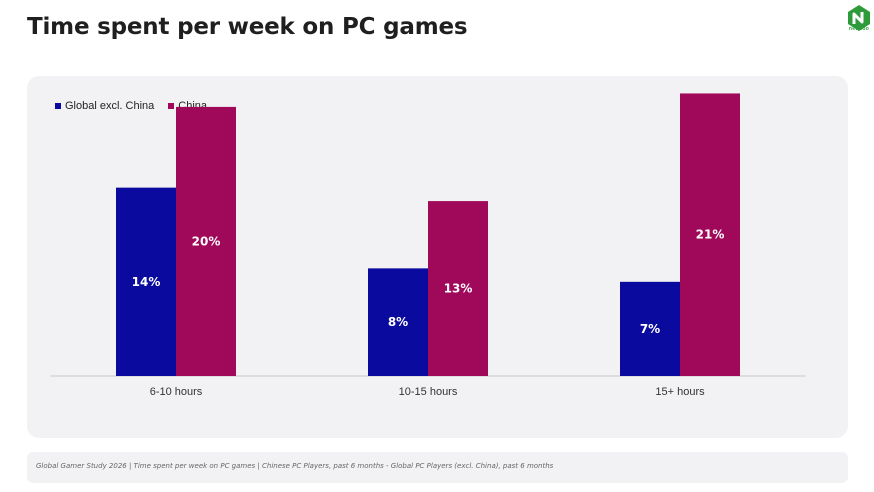 This screenshot has width=874, height=492. Describe the element at coordinates (247, 27) in the screenshot. I see `page-title: Time spent per week on PC games` at that location.